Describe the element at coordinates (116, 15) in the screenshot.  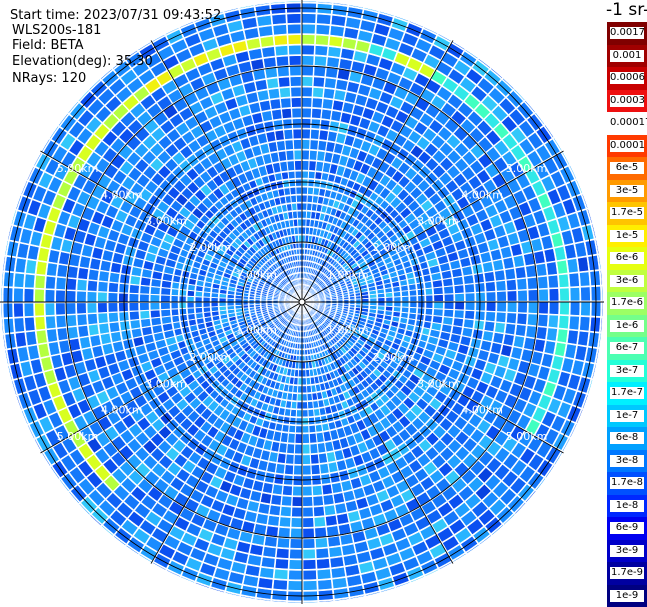
I see `start-time-label: Start time: 2023/07/31 09:43:52` at that location.